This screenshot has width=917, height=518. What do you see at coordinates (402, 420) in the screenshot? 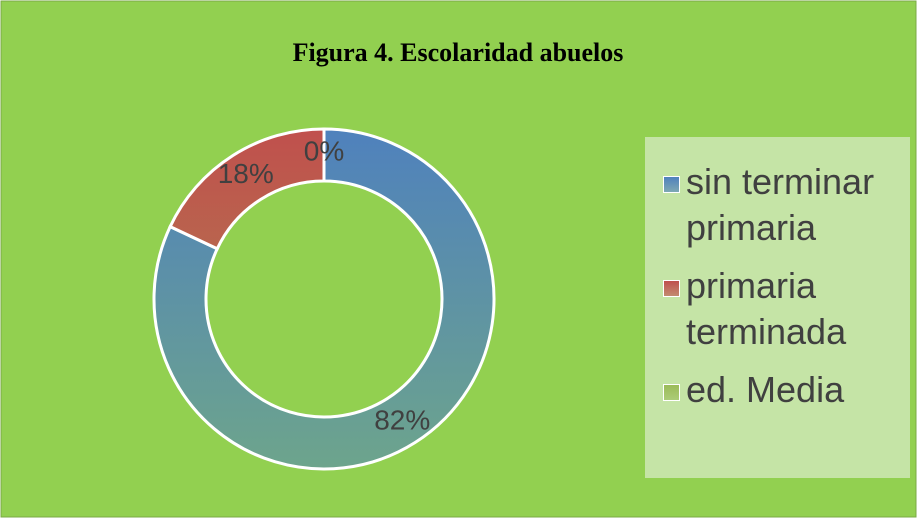
I see `data-label: 82%` at bounding box center [402, 420].